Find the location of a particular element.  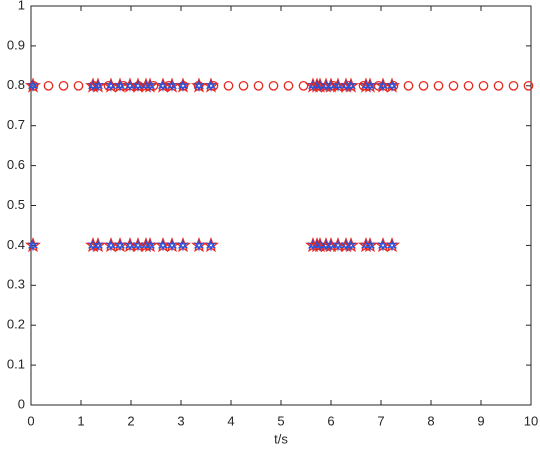

x-tick-label: 9 is located at coordinates (480, 420).